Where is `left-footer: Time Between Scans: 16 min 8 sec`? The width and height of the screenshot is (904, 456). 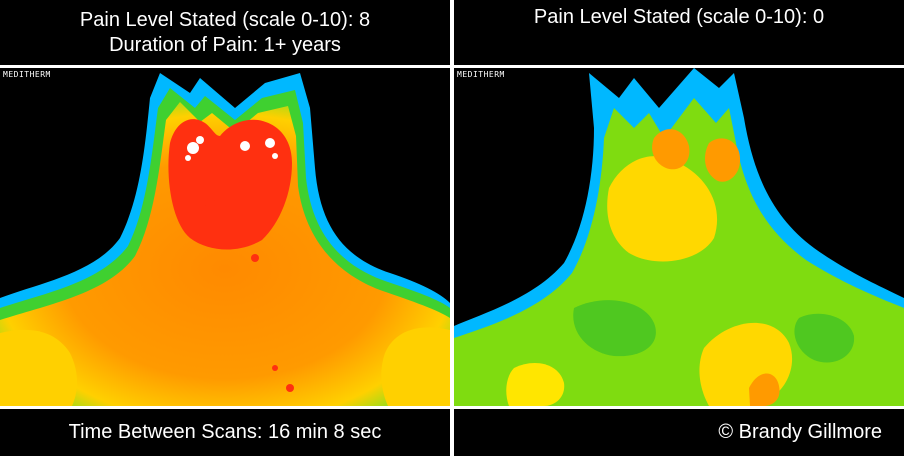
left-footer: Time Between Scans: 16 min 8 sec is located at coordinates (225, 432).